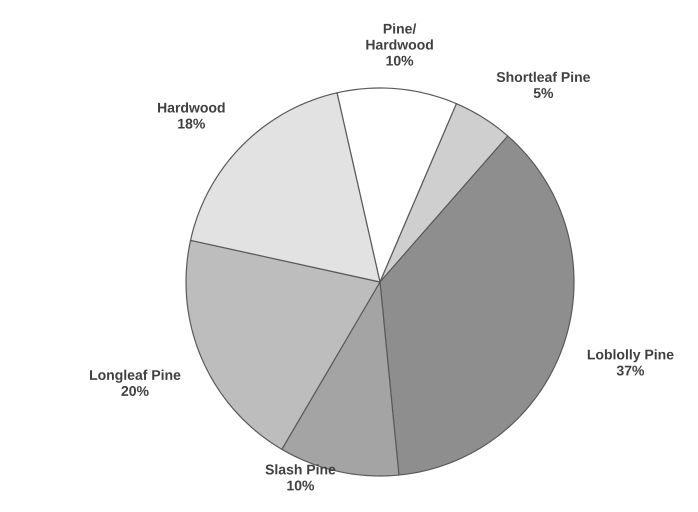 Image resolution: width=698 pixels, height=512 pixels. What do you see at coordinates (300, 469) in the screenshot?
I see `slice-label: Slash Pine` at bounding box center [300, 469].